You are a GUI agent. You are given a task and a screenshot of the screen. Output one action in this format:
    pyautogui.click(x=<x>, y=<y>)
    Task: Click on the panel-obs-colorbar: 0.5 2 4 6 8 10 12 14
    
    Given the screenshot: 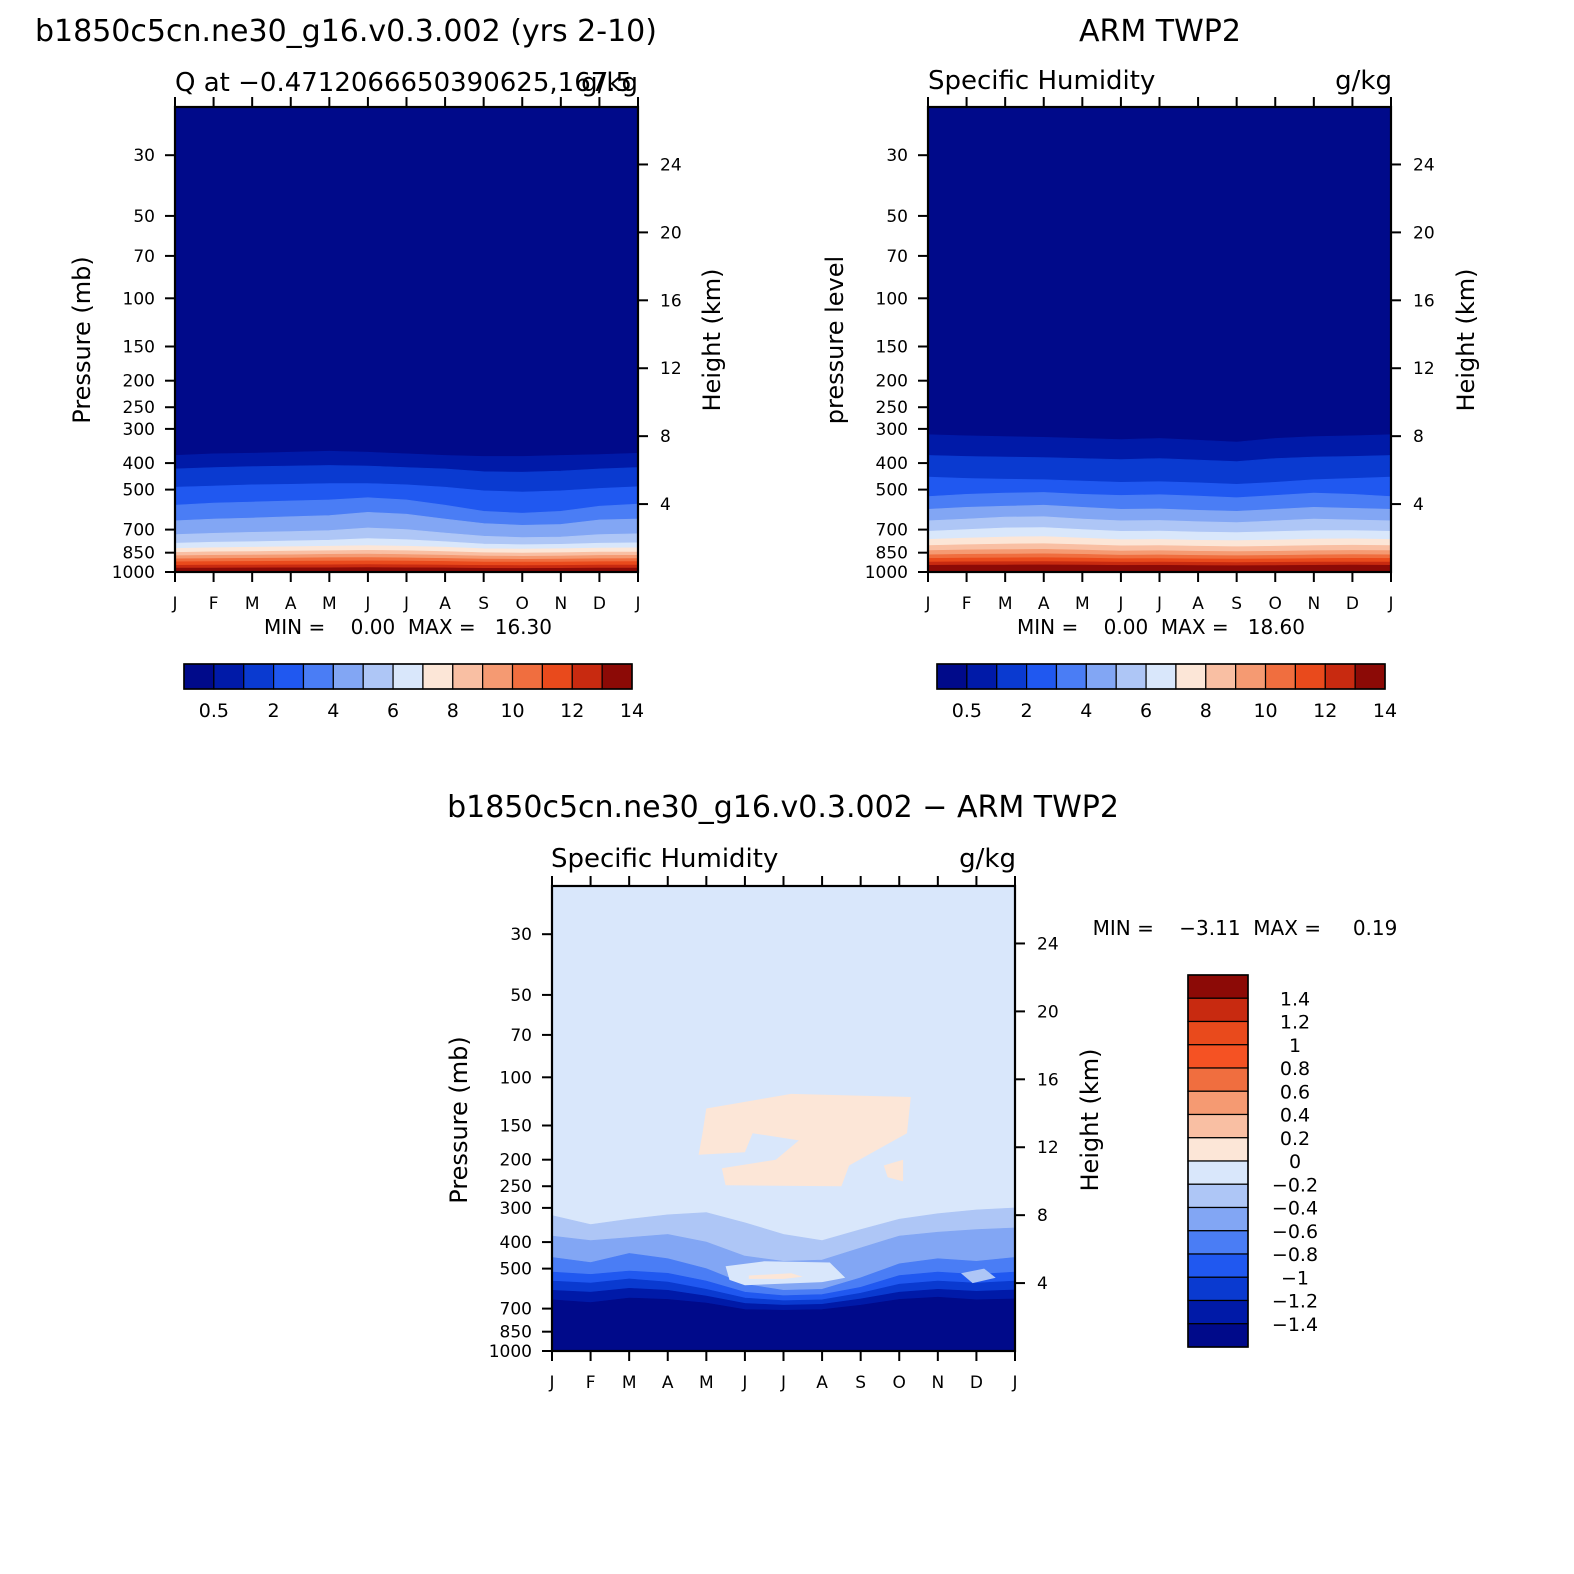 What is the action you would take?
    pyautogui.click(x=1166, y=692)
    